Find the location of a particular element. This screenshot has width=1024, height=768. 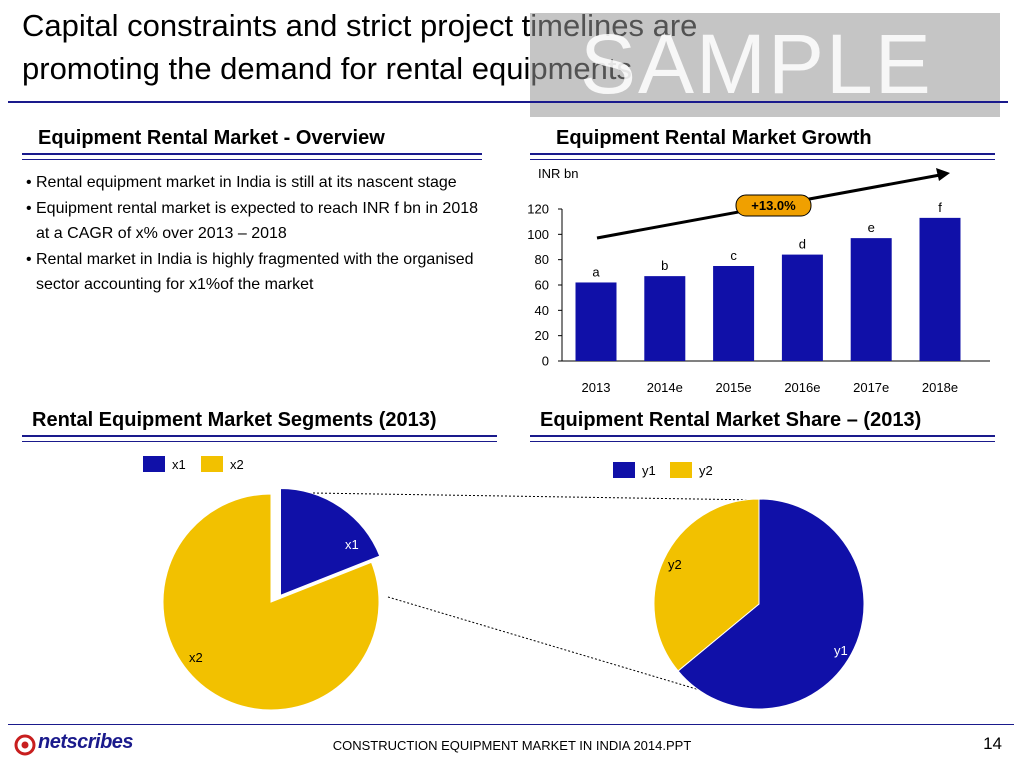

pie-slice-label: x2 is located at coordinates (196, 657).